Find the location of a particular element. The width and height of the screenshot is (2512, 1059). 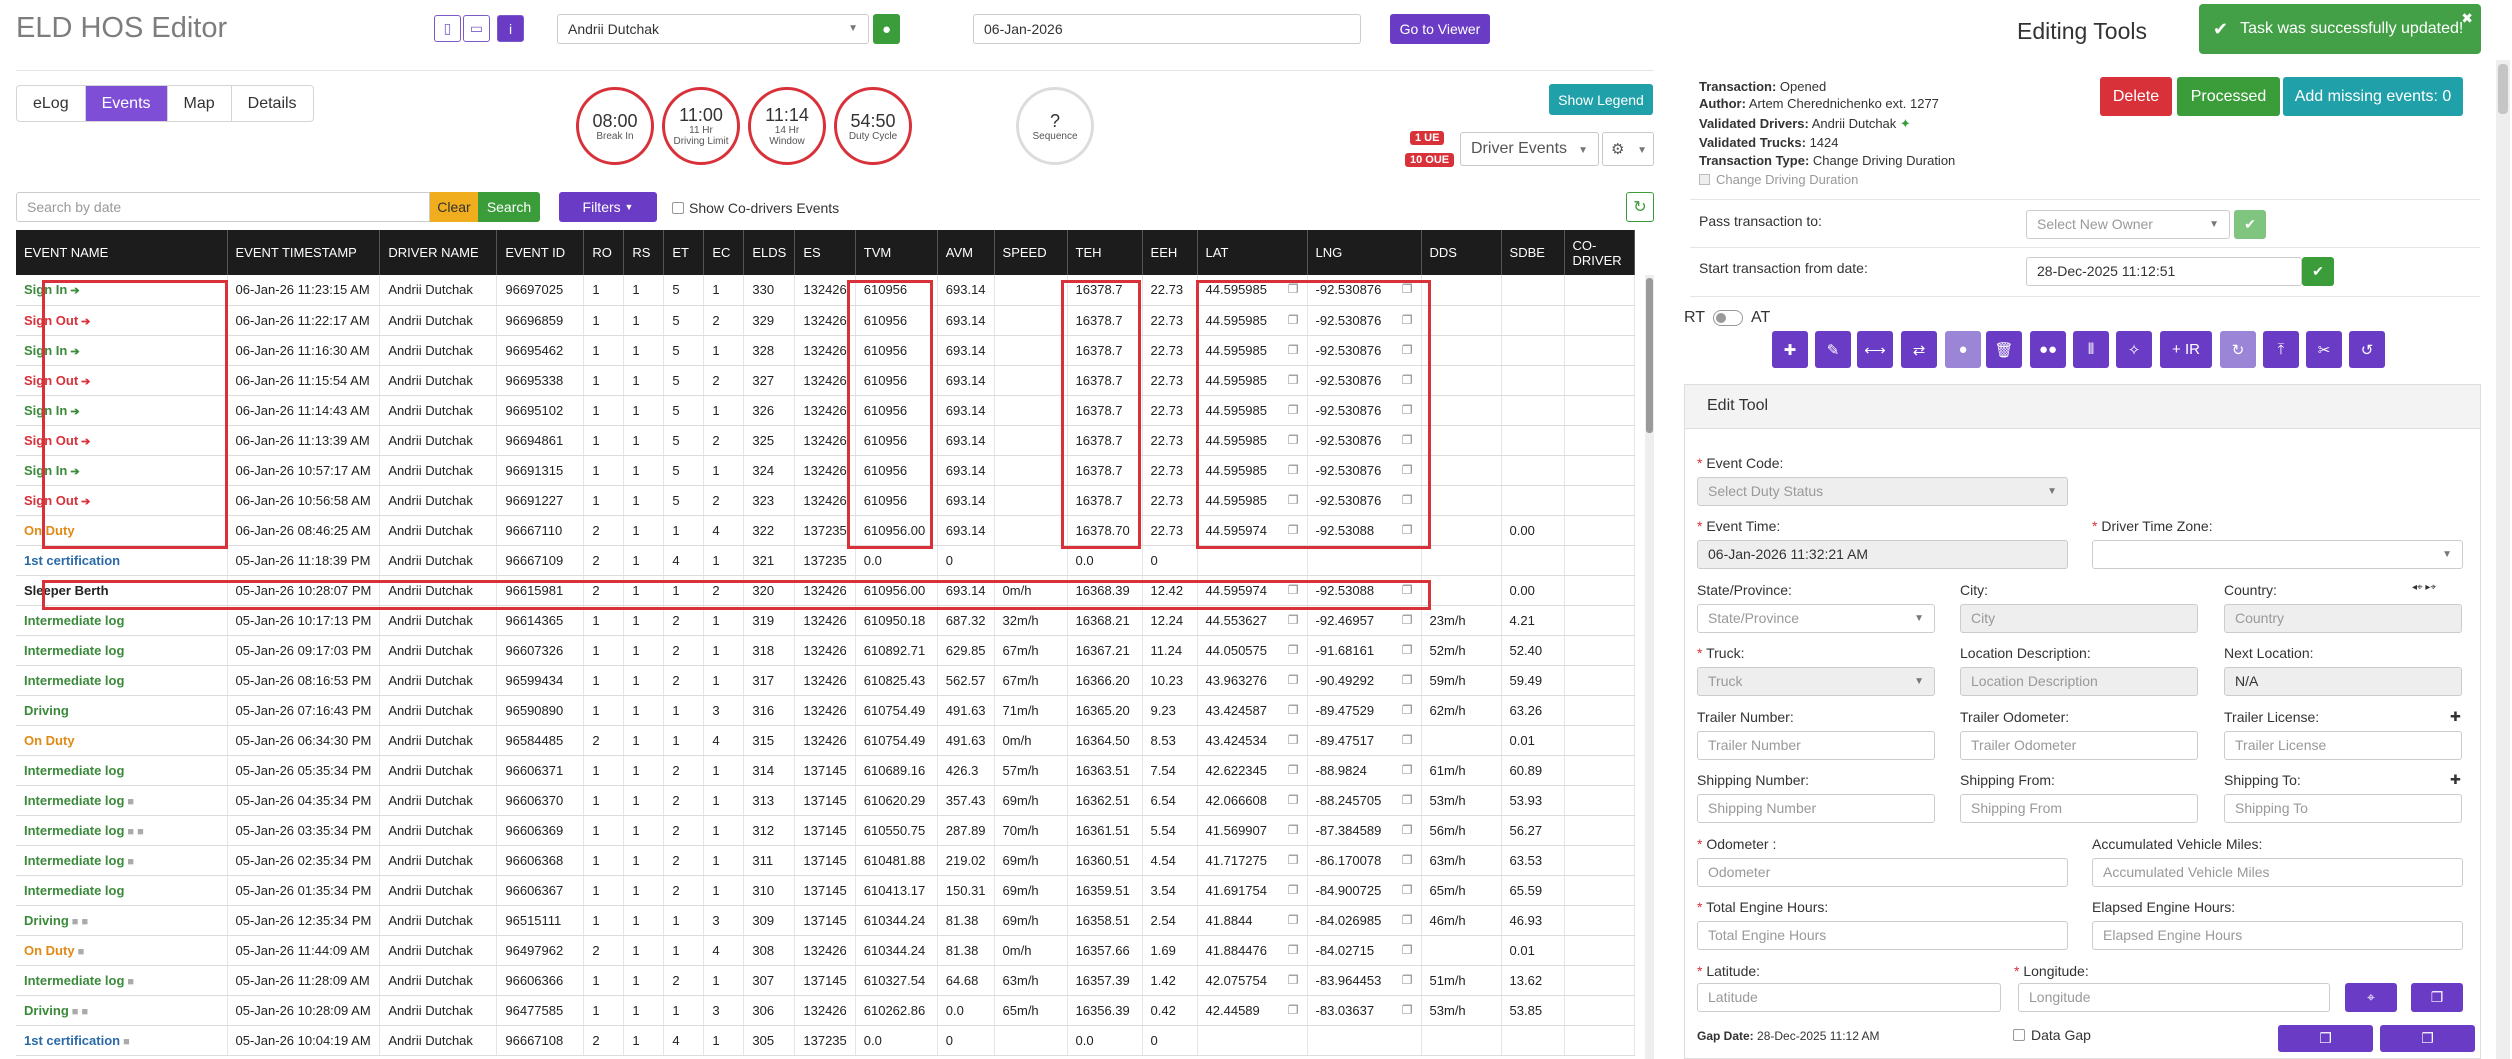

add-missing-events-button: Add missing events: 0 is located at coordinates (2373, 96).